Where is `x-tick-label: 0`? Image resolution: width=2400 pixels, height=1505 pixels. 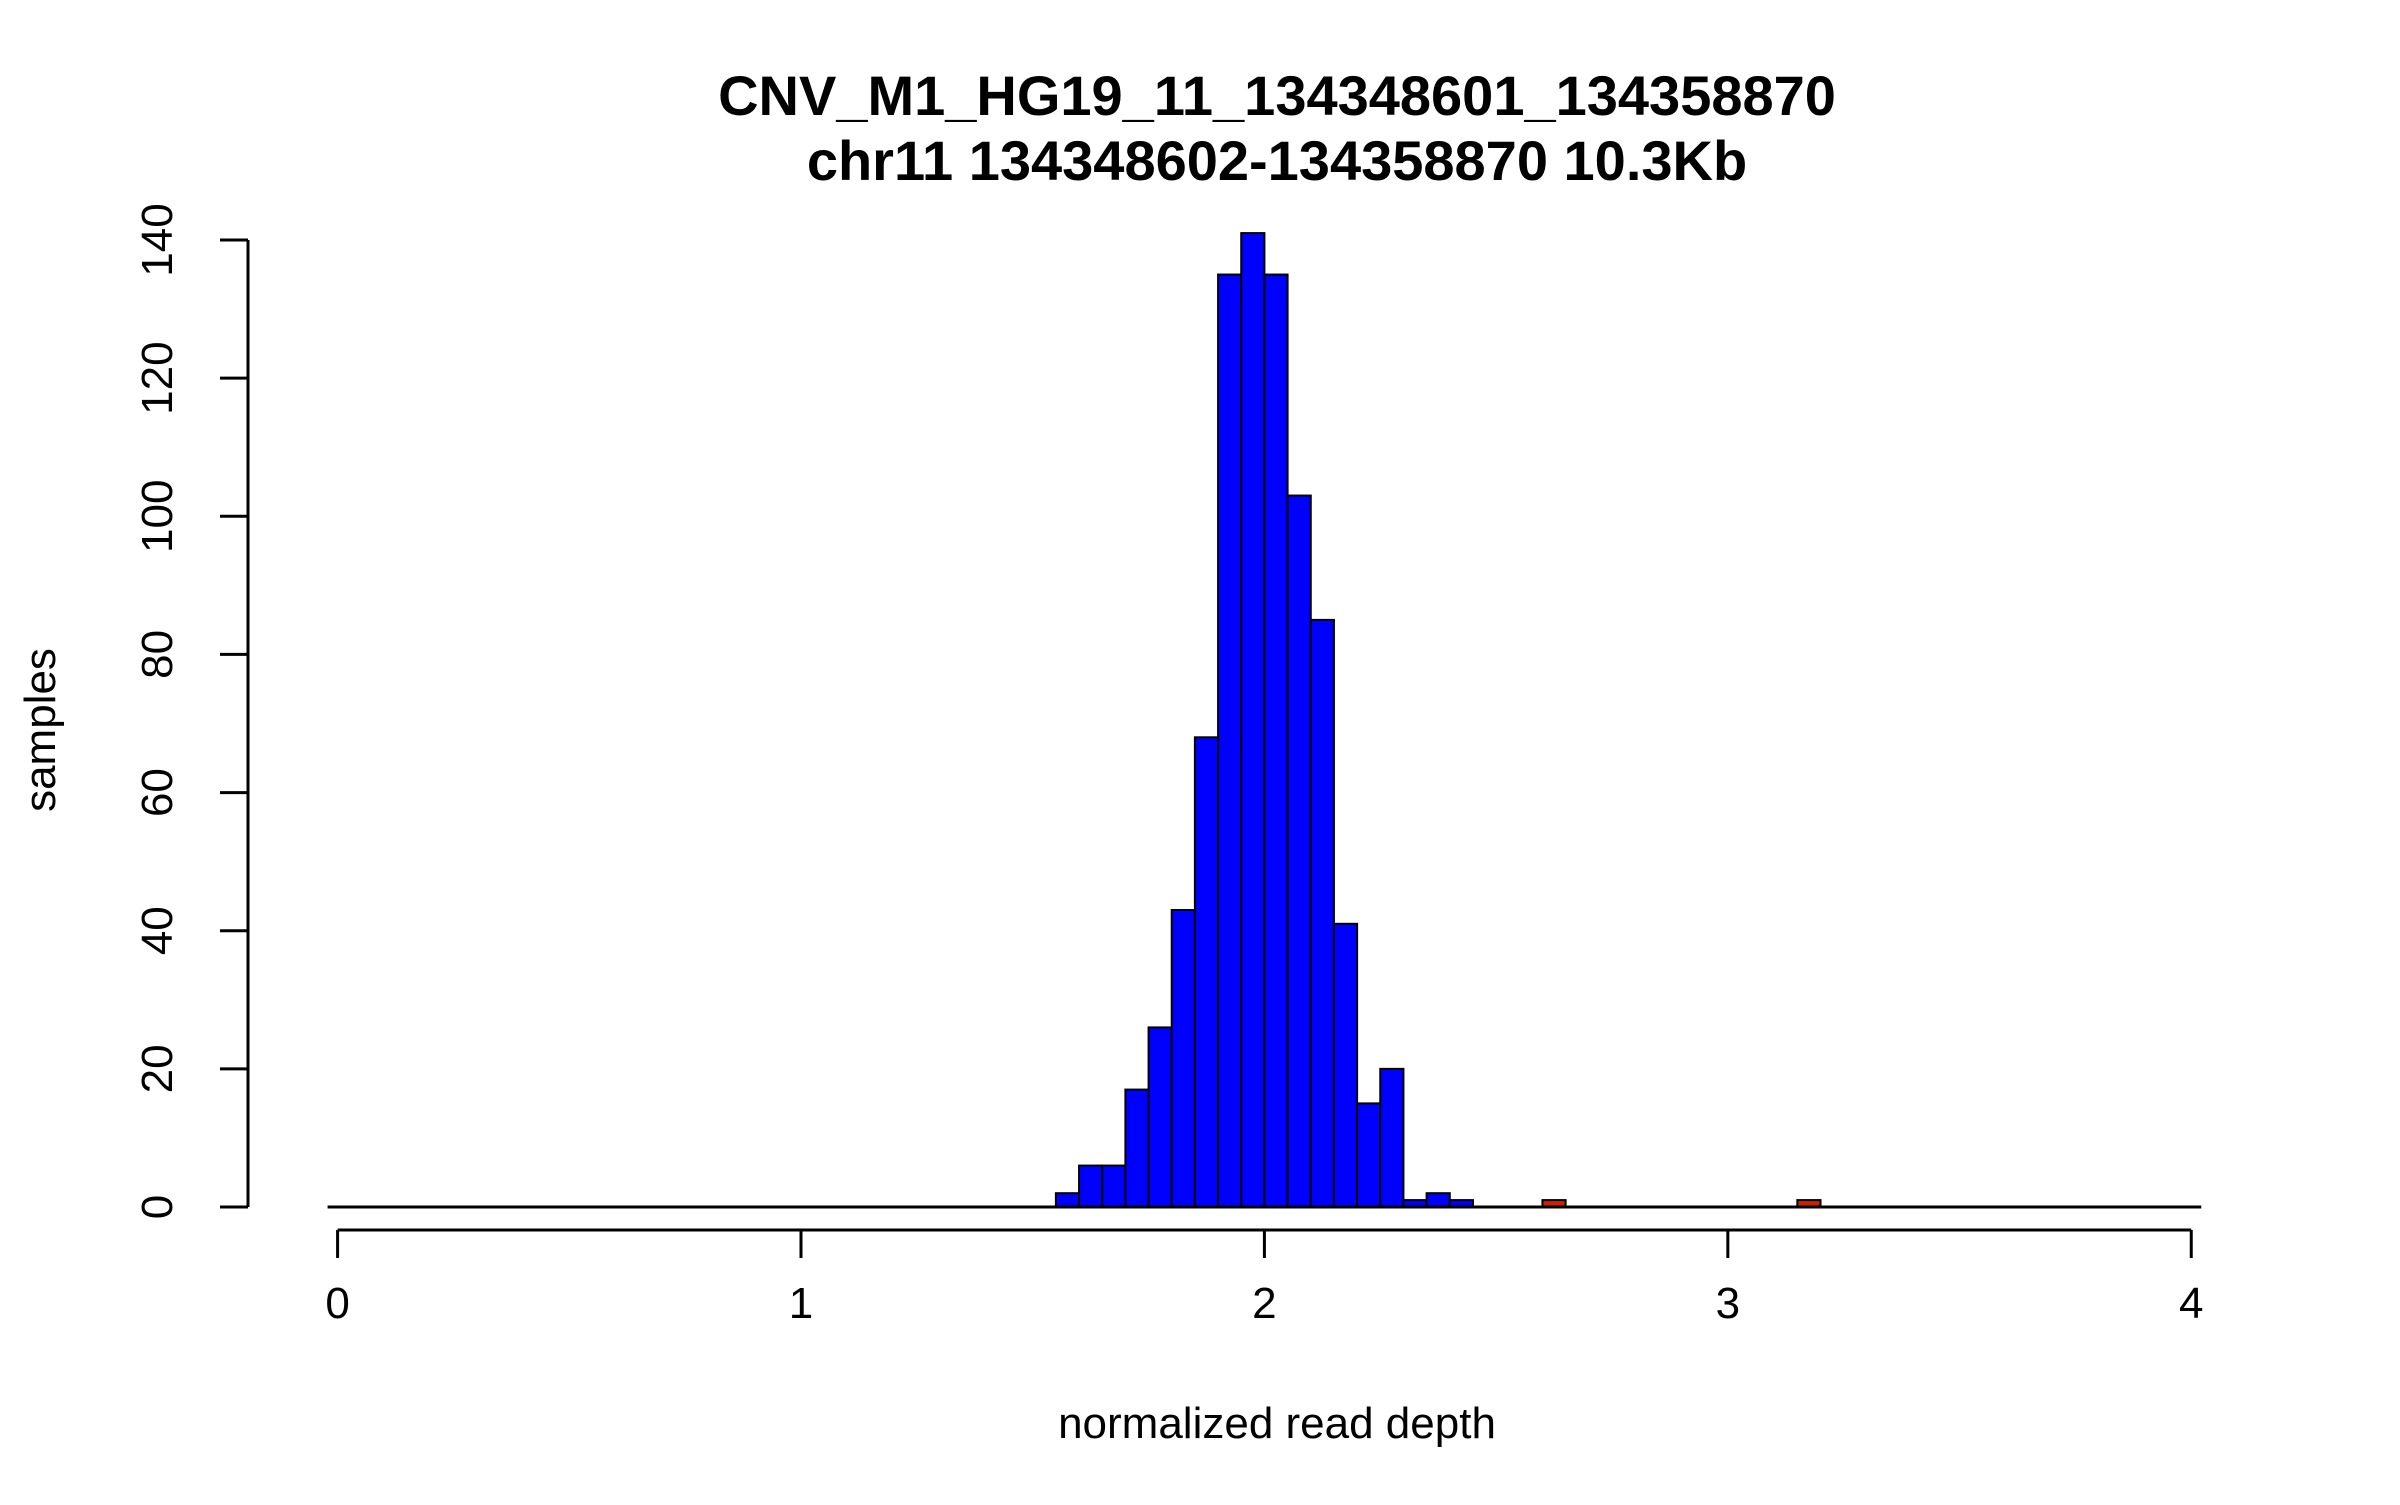 x-tick-label: 0 is located at coordinates (337, 1303).